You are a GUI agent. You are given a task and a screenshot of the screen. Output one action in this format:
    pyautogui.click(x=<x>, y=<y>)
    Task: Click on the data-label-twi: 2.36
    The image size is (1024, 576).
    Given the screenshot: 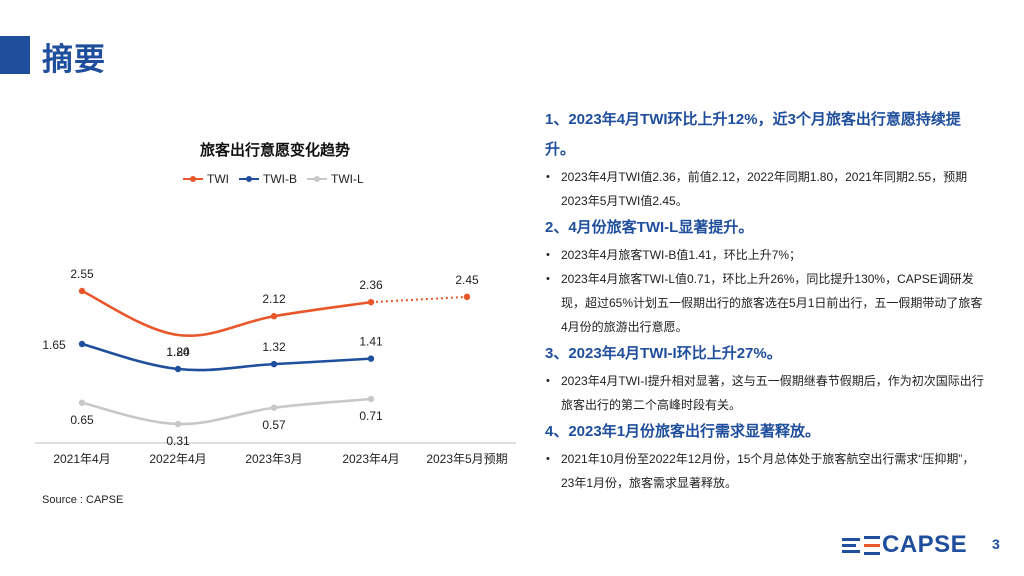 What is the action you would take?
    pyautogui.click(x=371, y=285)
    